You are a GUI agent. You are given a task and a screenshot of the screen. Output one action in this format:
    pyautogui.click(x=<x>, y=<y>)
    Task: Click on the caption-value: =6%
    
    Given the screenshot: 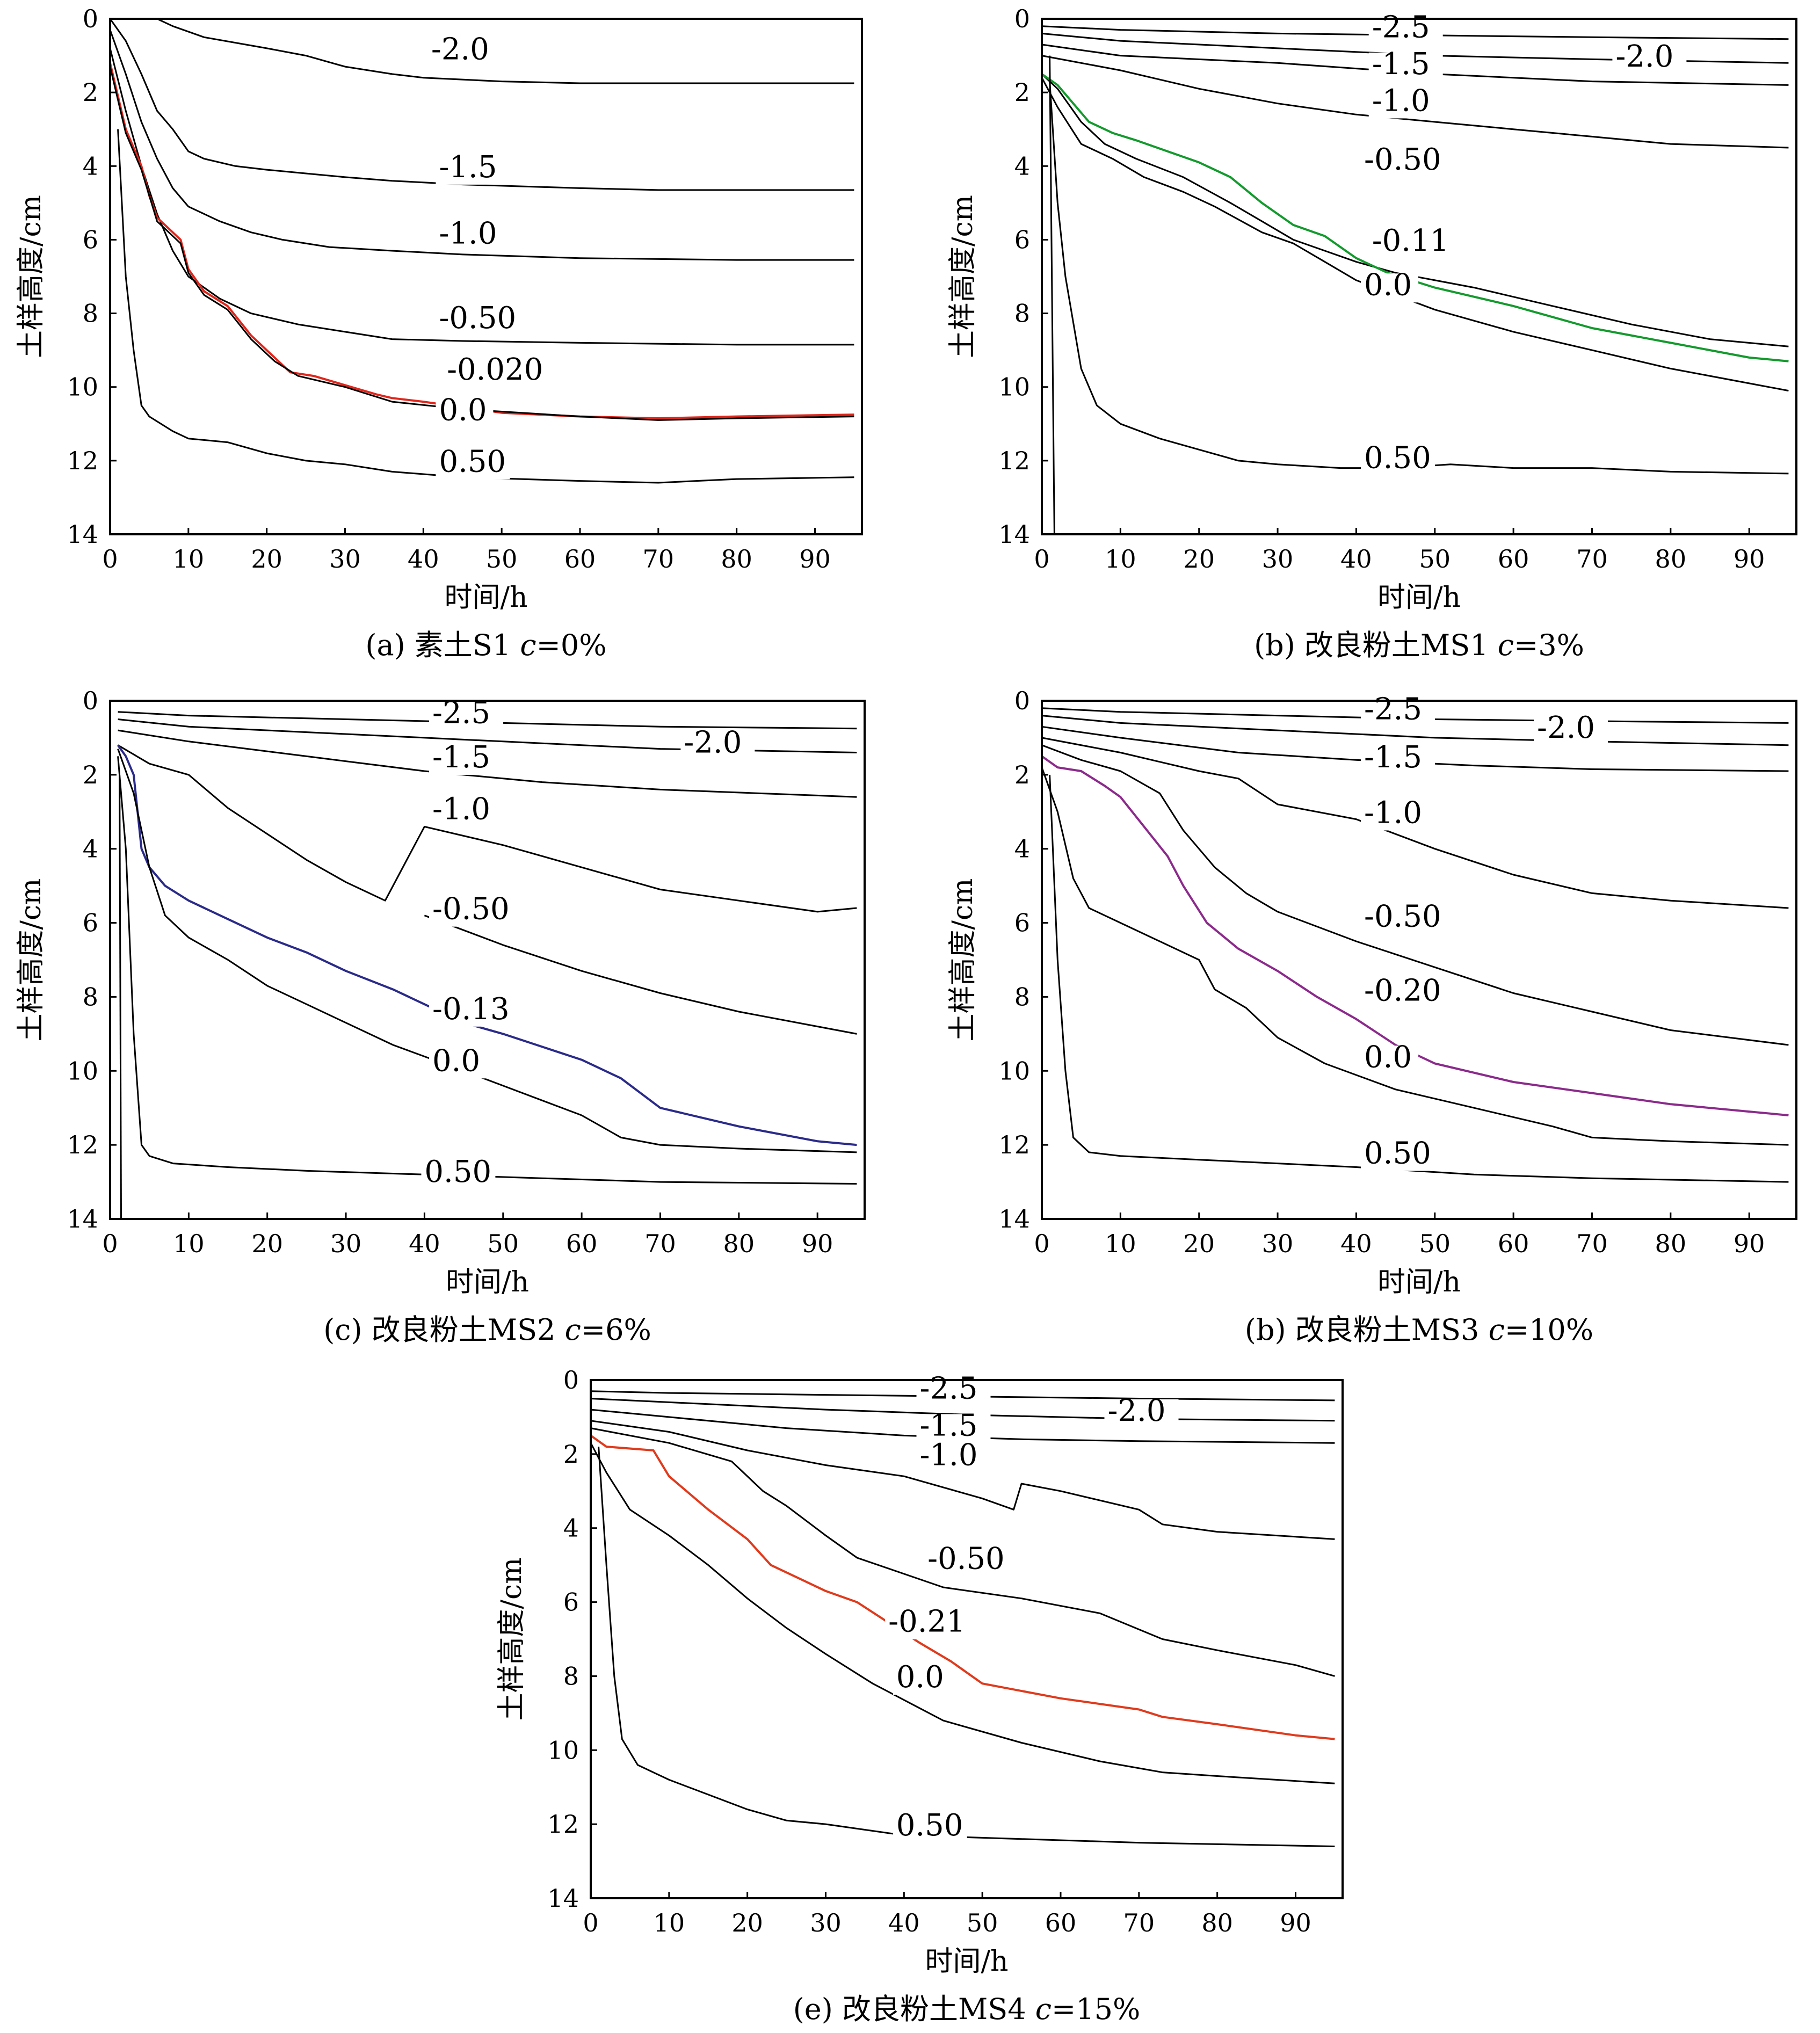 What is the action you would take?
    pyautogui.click(x=616, y=1330)
    